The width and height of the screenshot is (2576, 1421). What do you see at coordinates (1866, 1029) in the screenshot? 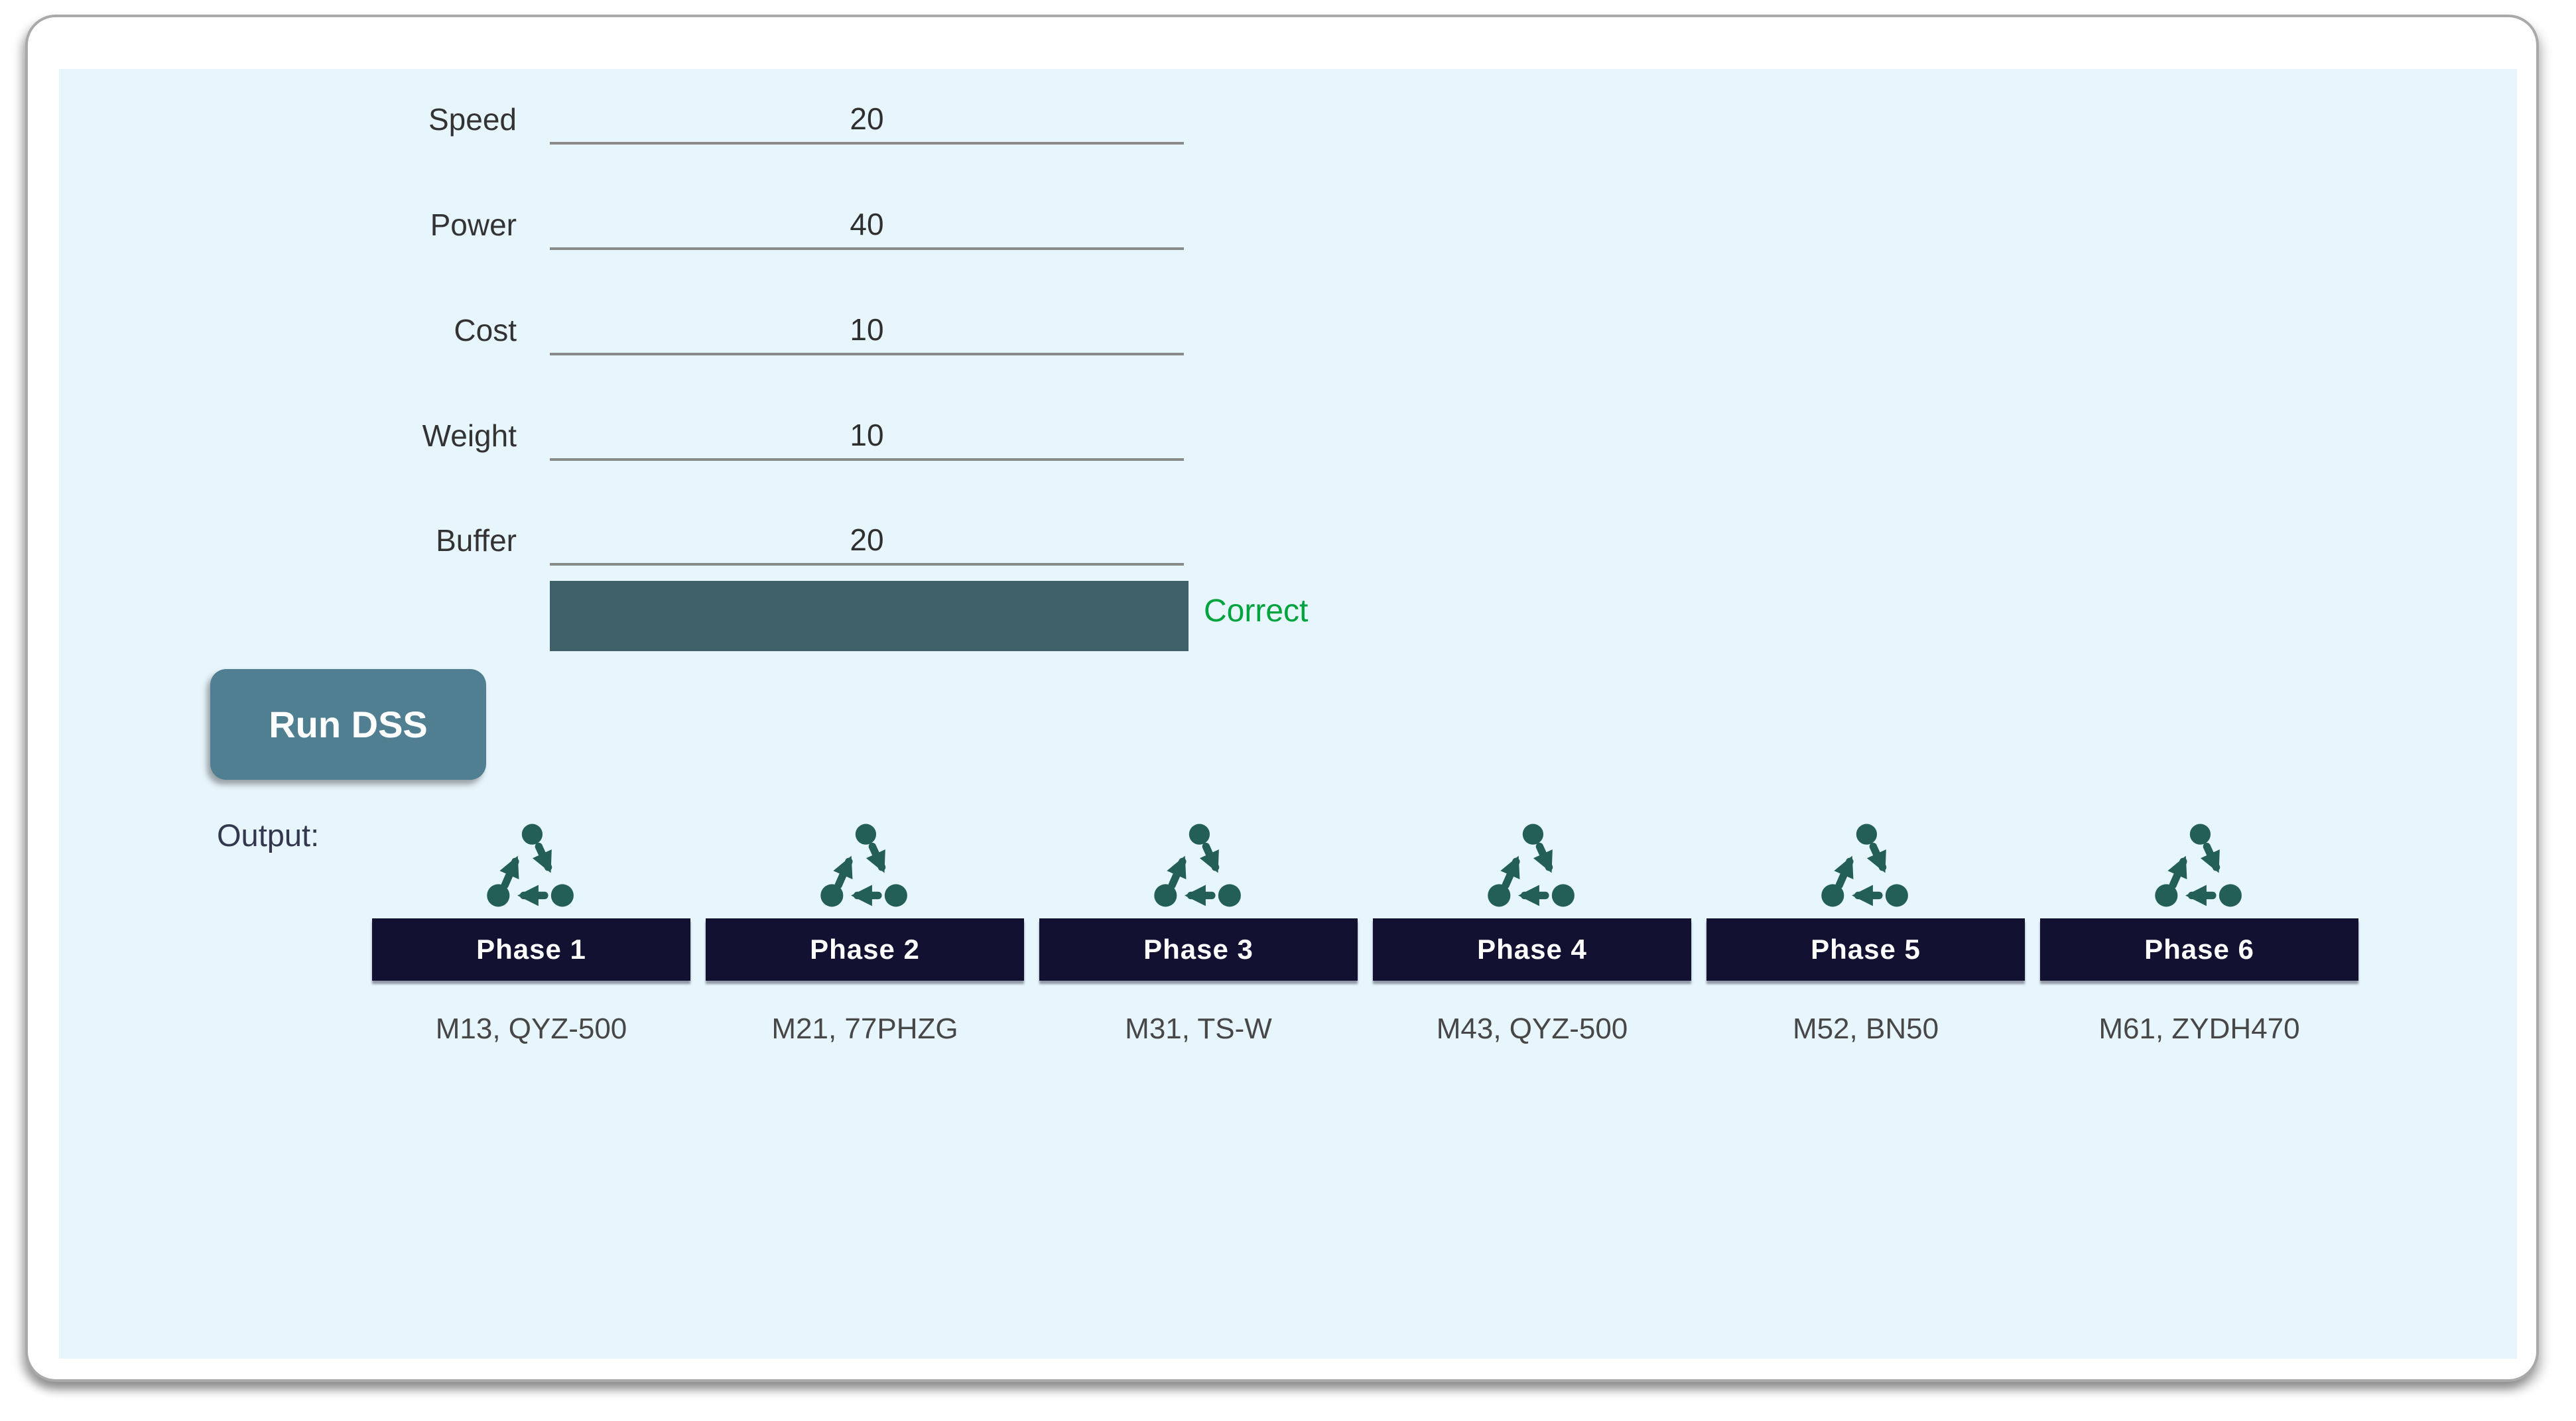
I see `phase-code: M52, BN50` at bounding box center [1866, 1029].